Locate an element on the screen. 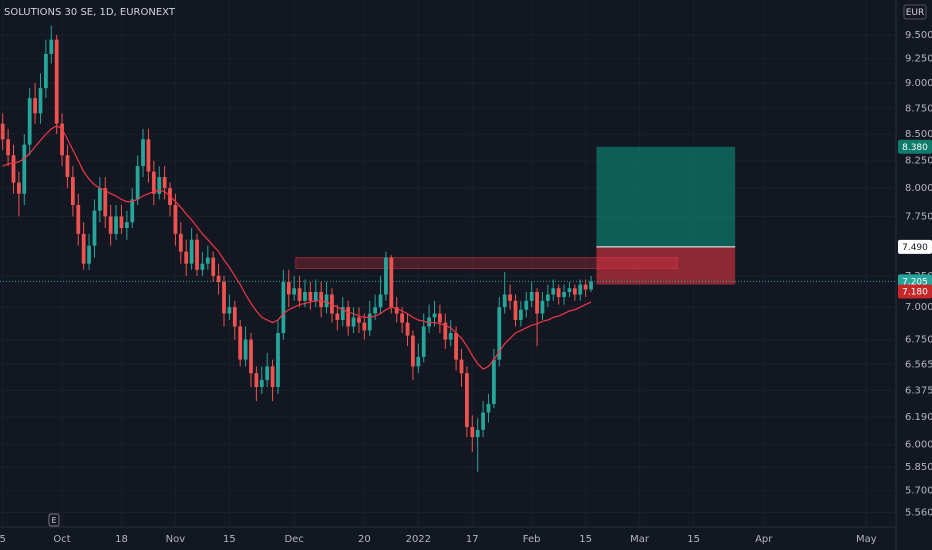 The width and height of the screenshot is (932, 550). currency-badge is located at coordinates (915, 12).